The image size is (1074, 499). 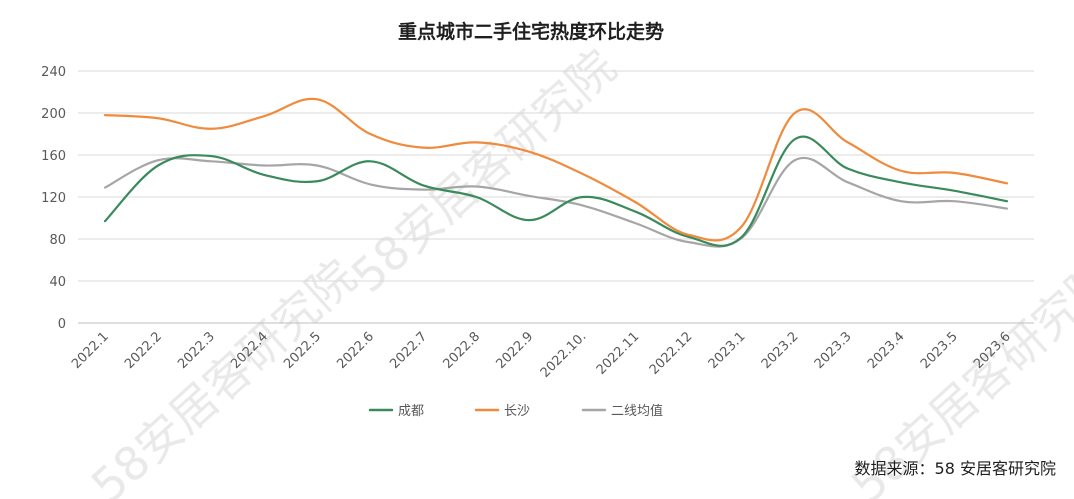 What do you see at coordinates (886, 350) in the screenshot?
I see `x-tick-label: 2023.4` at bounding box center [886, 350].